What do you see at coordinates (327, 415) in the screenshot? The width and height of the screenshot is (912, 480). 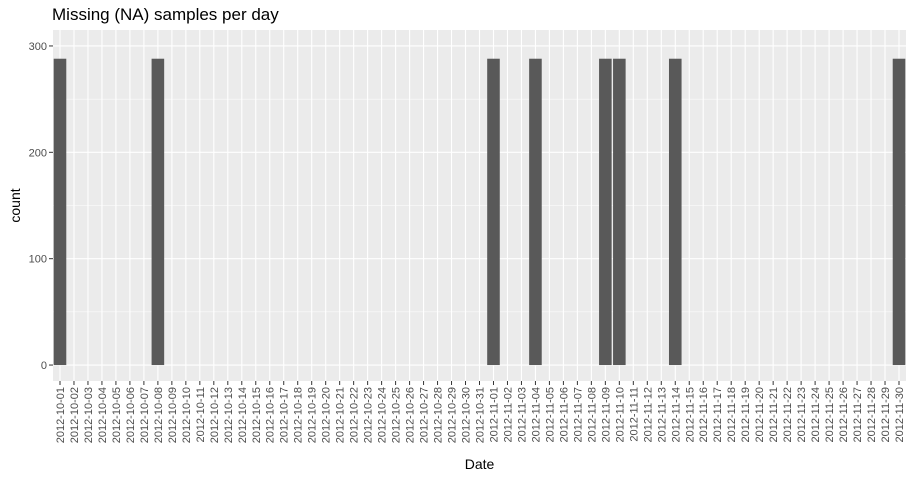 I see `x-tick-label: 2012-10-20` at bounding box center [327, 415].